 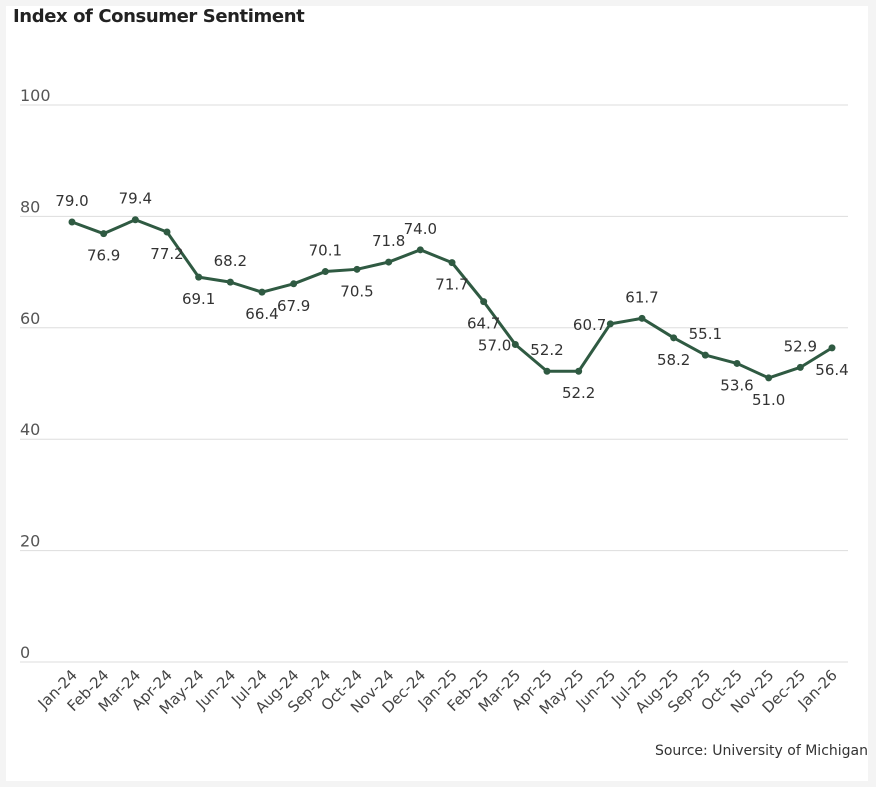 I want to click on data-label: 76.9, so click(x=103, y=256).